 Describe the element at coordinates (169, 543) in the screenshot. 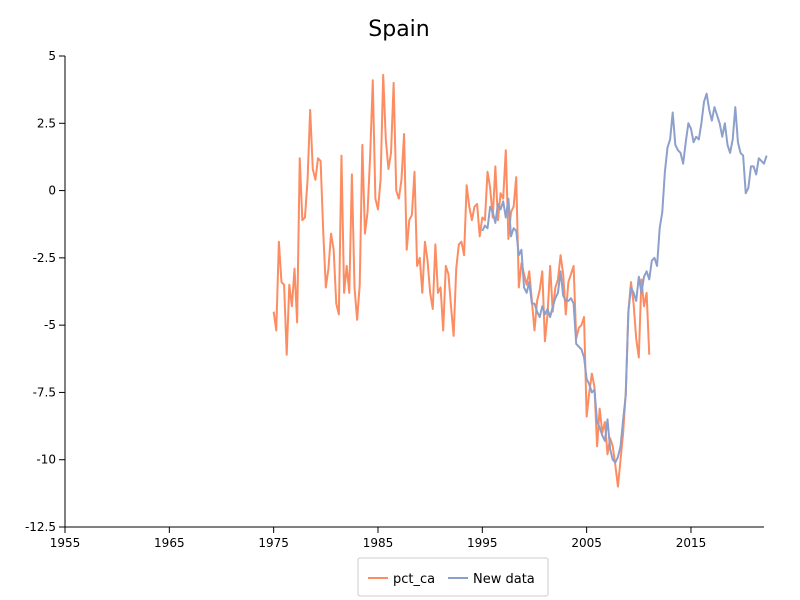

I see `x-tick-label: 1965` at that location.